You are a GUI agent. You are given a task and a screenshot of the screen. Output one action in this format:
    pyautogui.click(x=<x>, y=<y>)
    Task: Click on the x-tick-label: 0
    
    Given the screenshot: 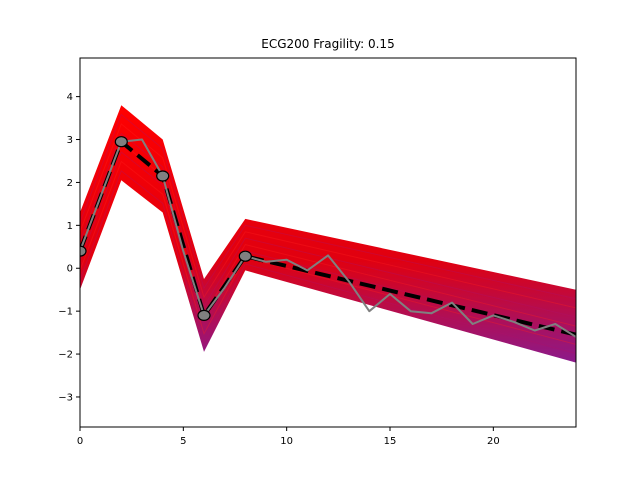 What is the action you would take?
    pyautogui.click(x=80, y=441)
    